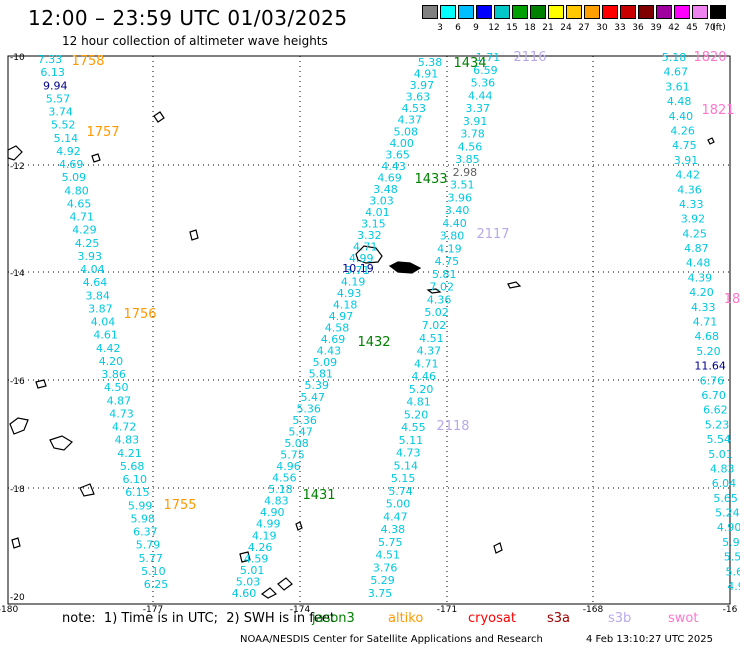 This screenshot has height=650, width=740. What do you see at coordinates (119, 400) in the screenshot?
I see `track-a-swh-label: 4.87` at bounding box center [119, 400].